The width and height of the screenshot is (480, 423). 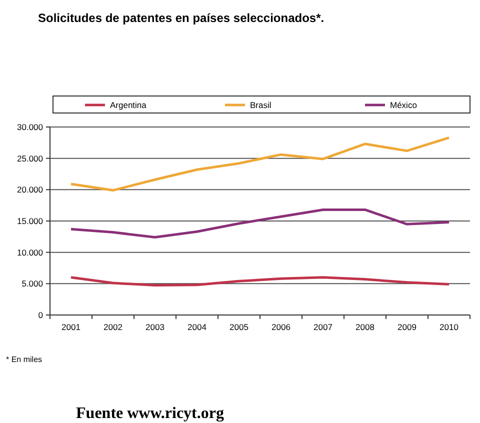 What do you see at coordinates (30, 158) in the screenshot?
I see `y-tick-label: 25.000` at bounding box center [30, 158].